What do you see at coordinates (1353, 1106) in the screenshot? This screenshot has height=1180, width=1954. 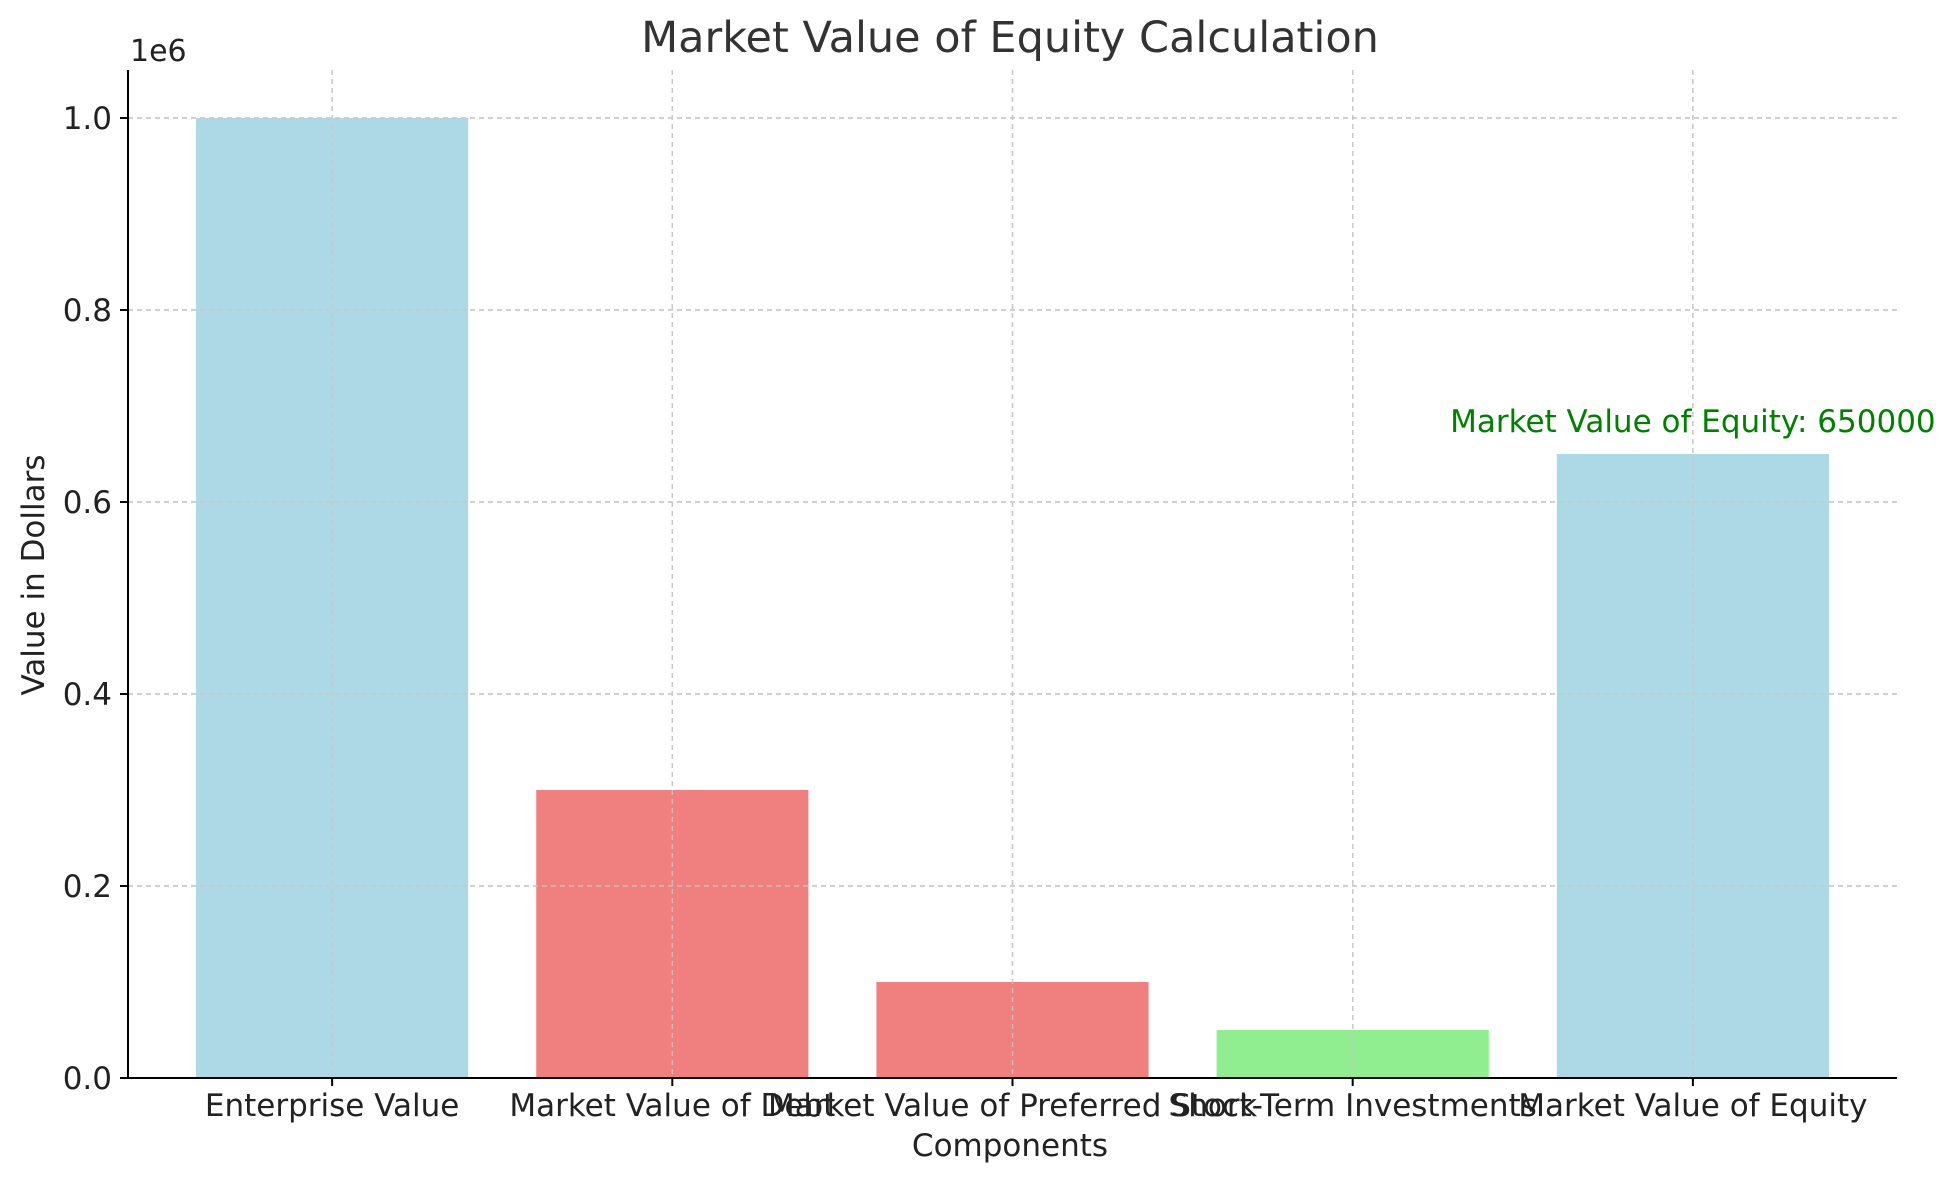 I see `x-tick-label: Short-Term Investments` at bounding box center [1353, 1106].